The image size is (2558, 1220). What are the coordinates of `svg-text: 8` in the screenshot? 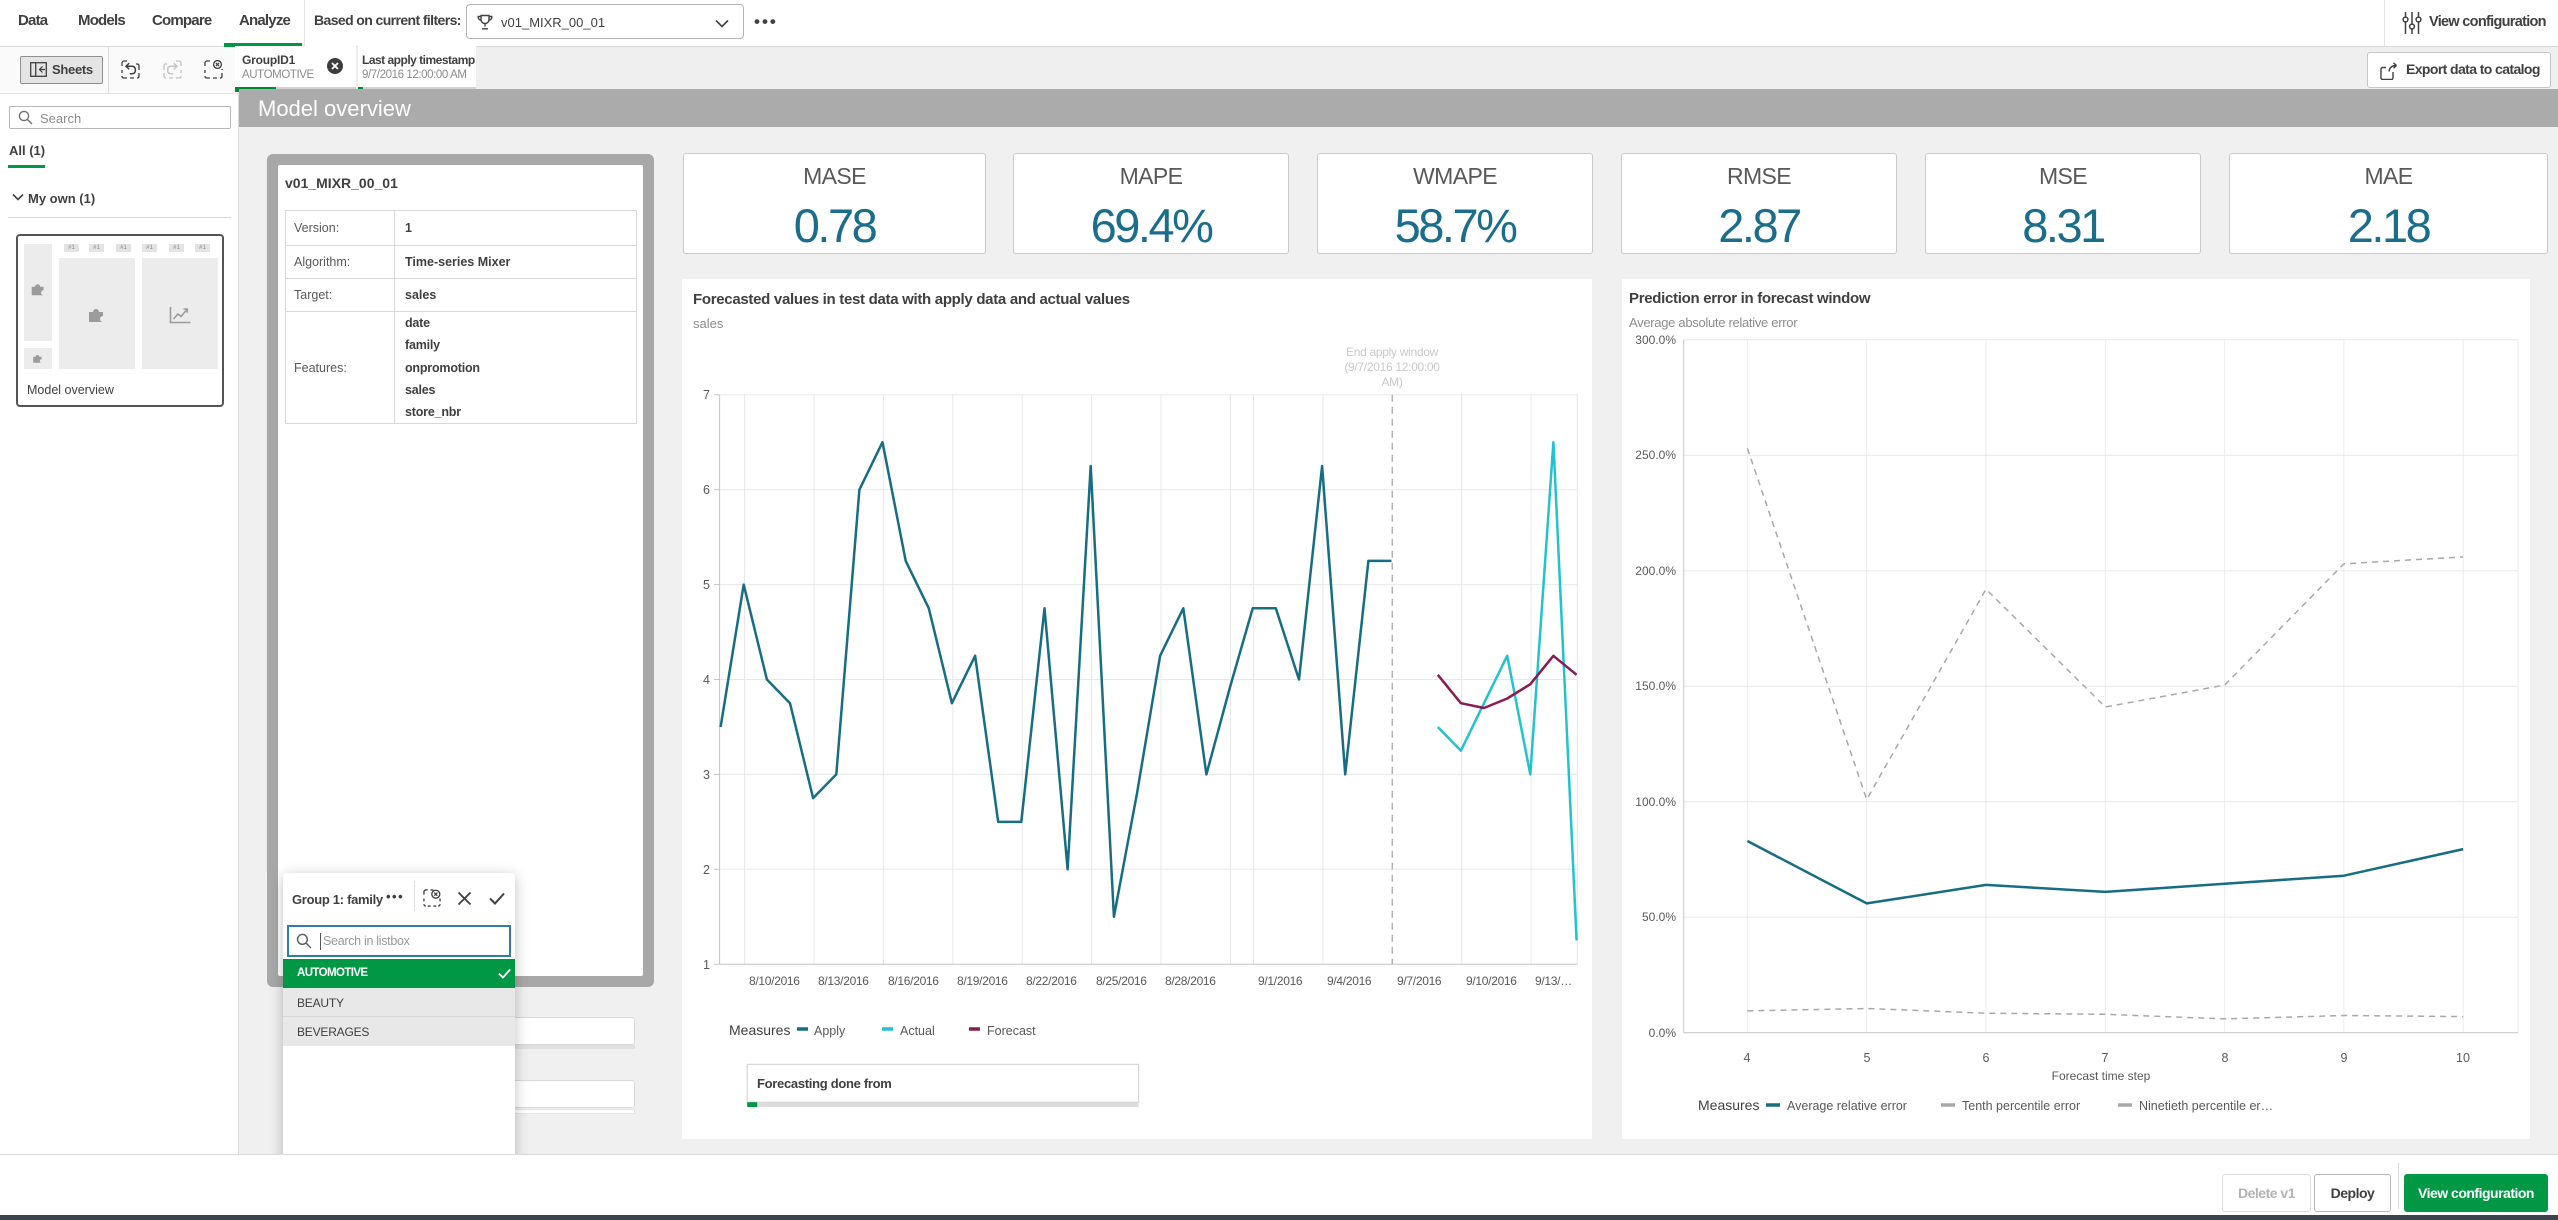 It's located at (2225, 1058).